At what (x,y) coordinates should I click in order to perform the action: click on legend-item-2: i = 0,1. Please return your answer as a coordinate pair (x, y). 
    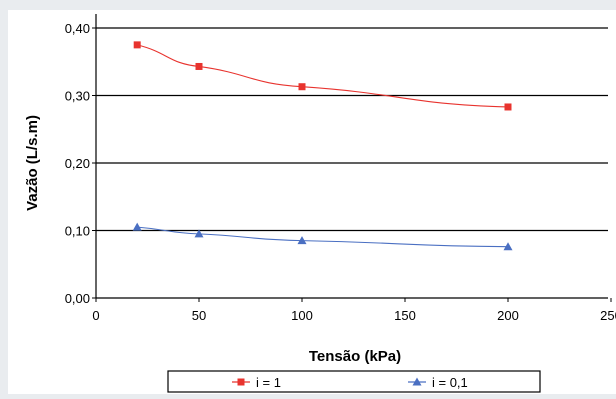
    Looking at the image, I should click on (438, 382).